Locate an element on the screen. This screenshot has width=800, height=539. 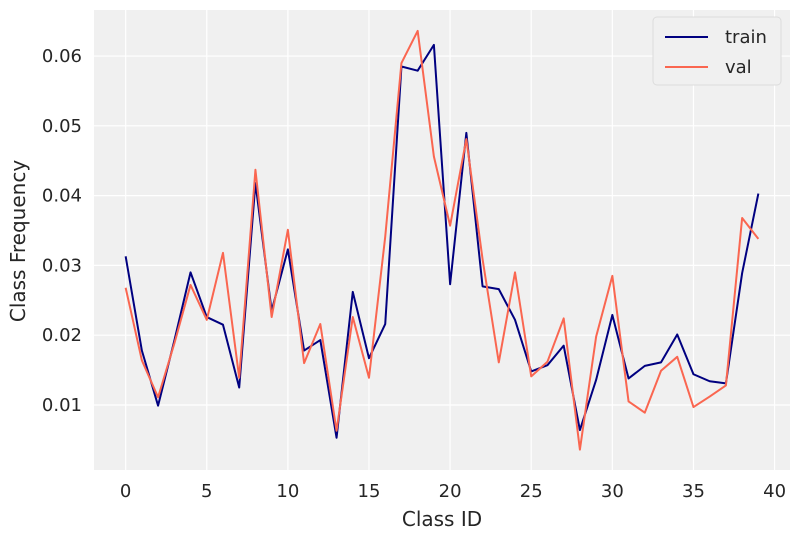
x-tick-label: 0 is located at coordinates (125, 491).